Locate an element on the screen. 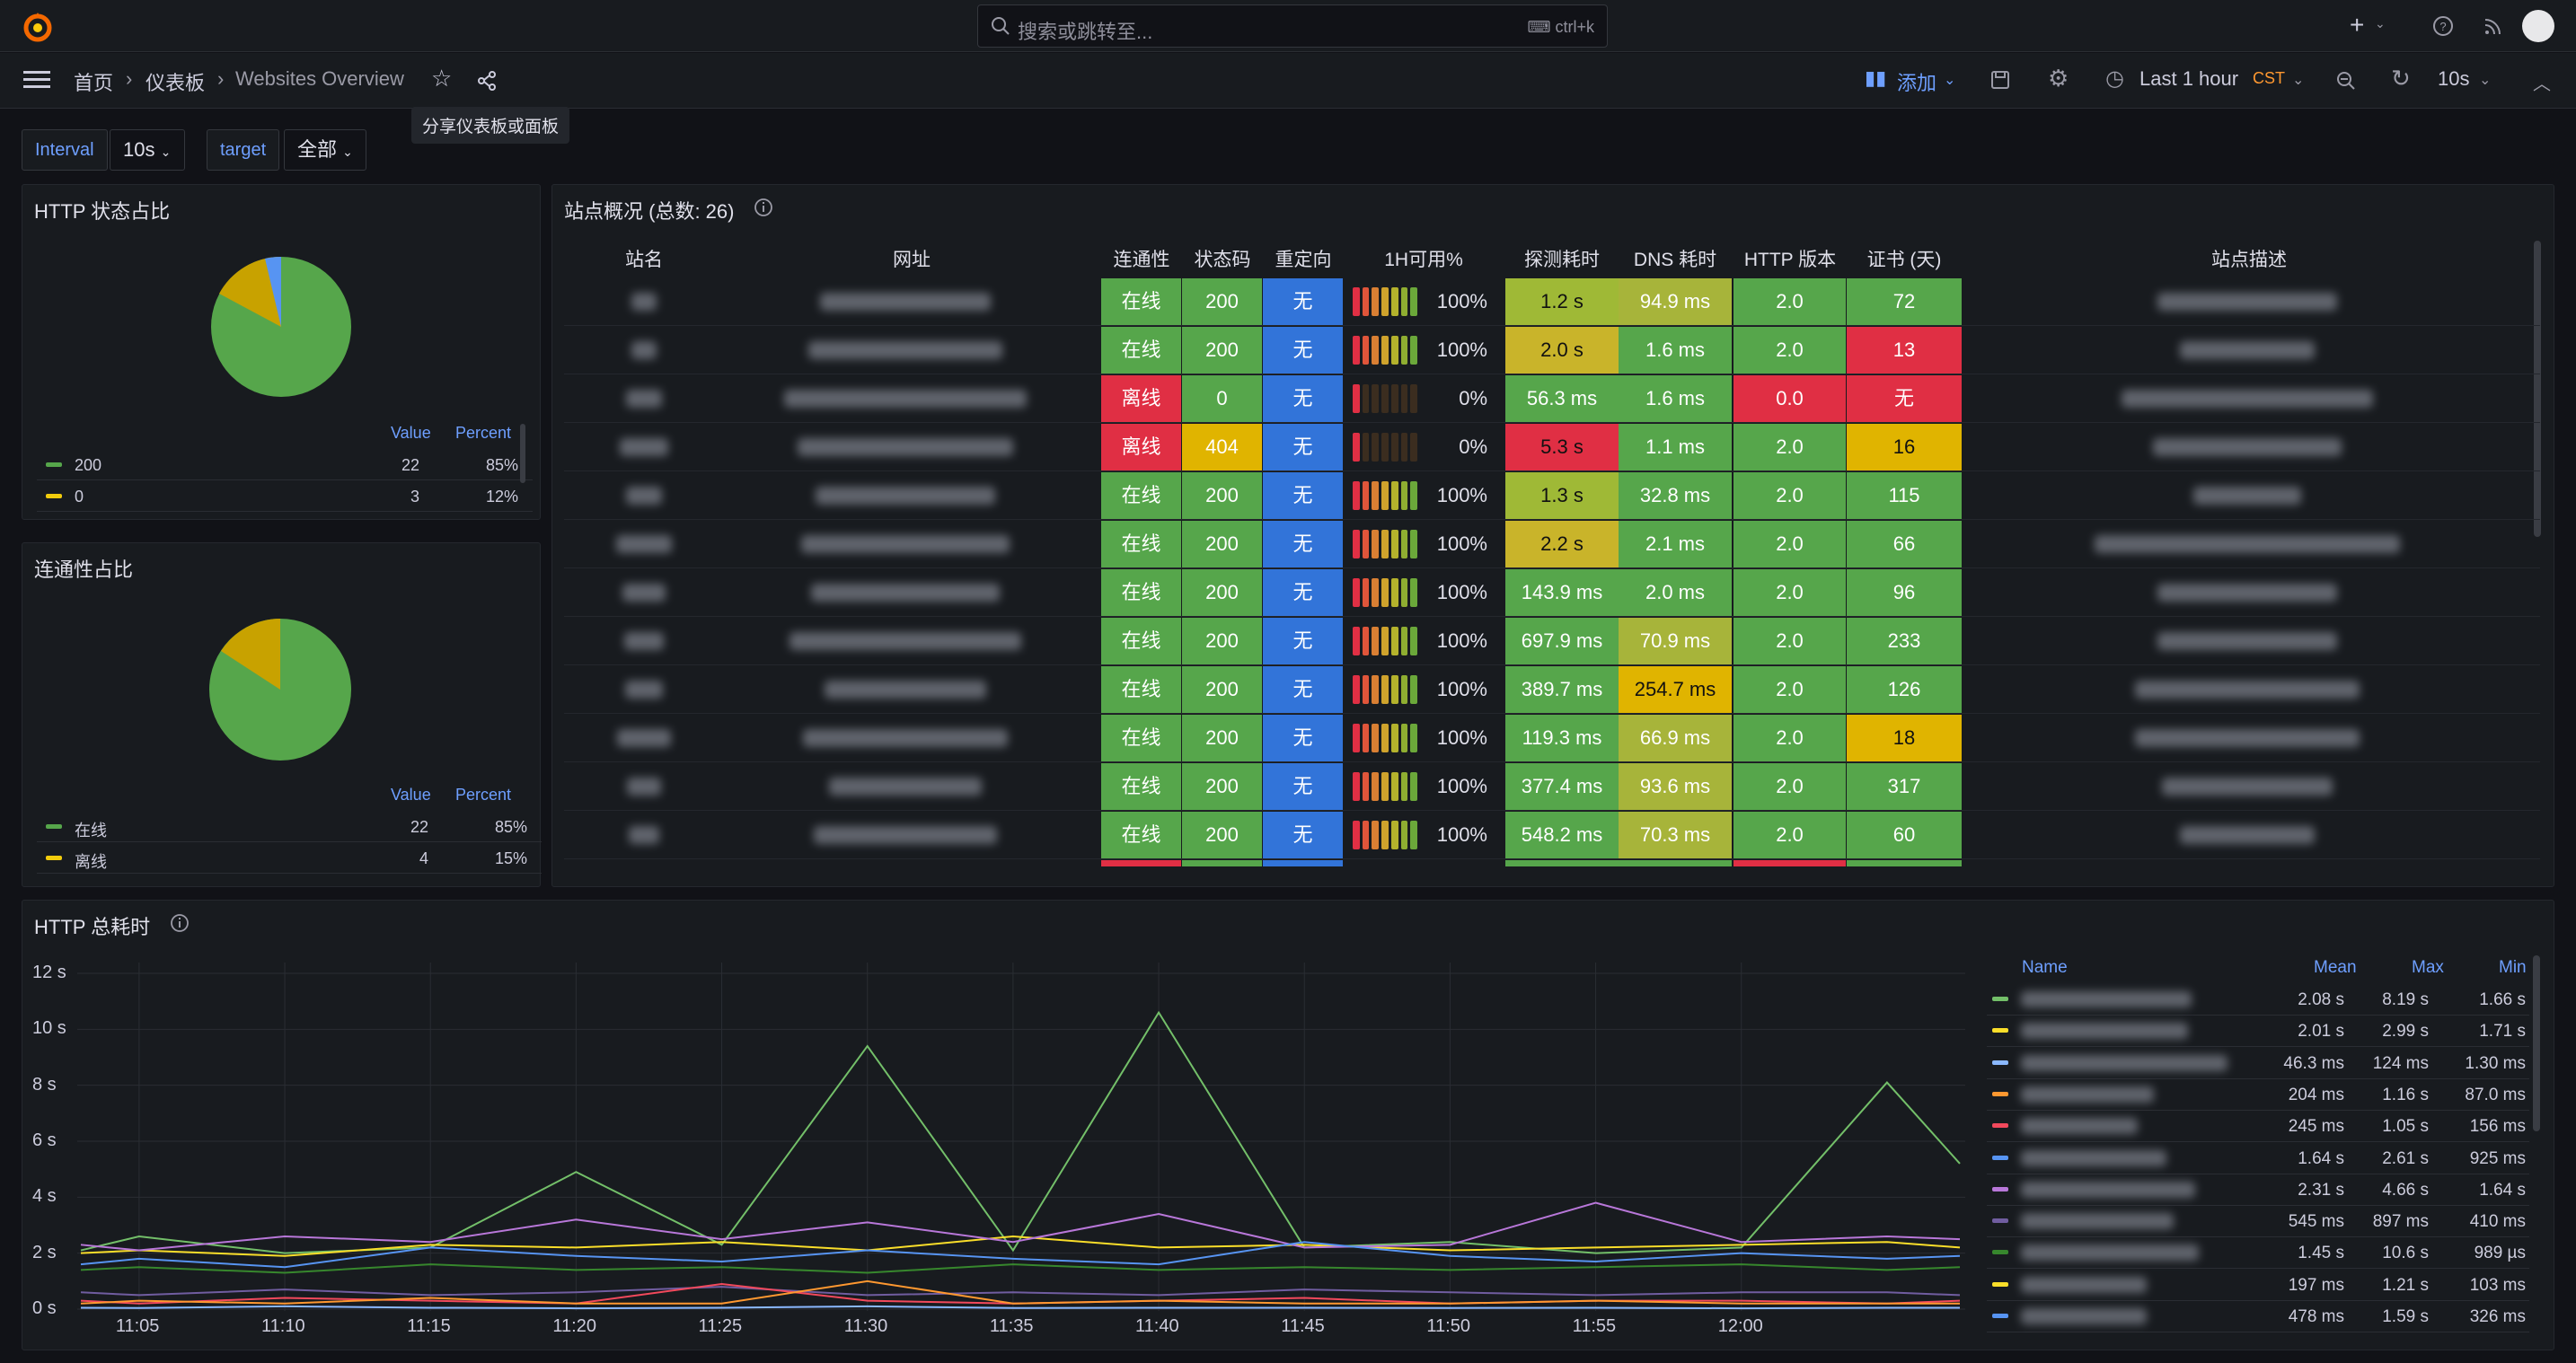  legend-header-mean: Mean is located at coordinates (2335, 968).